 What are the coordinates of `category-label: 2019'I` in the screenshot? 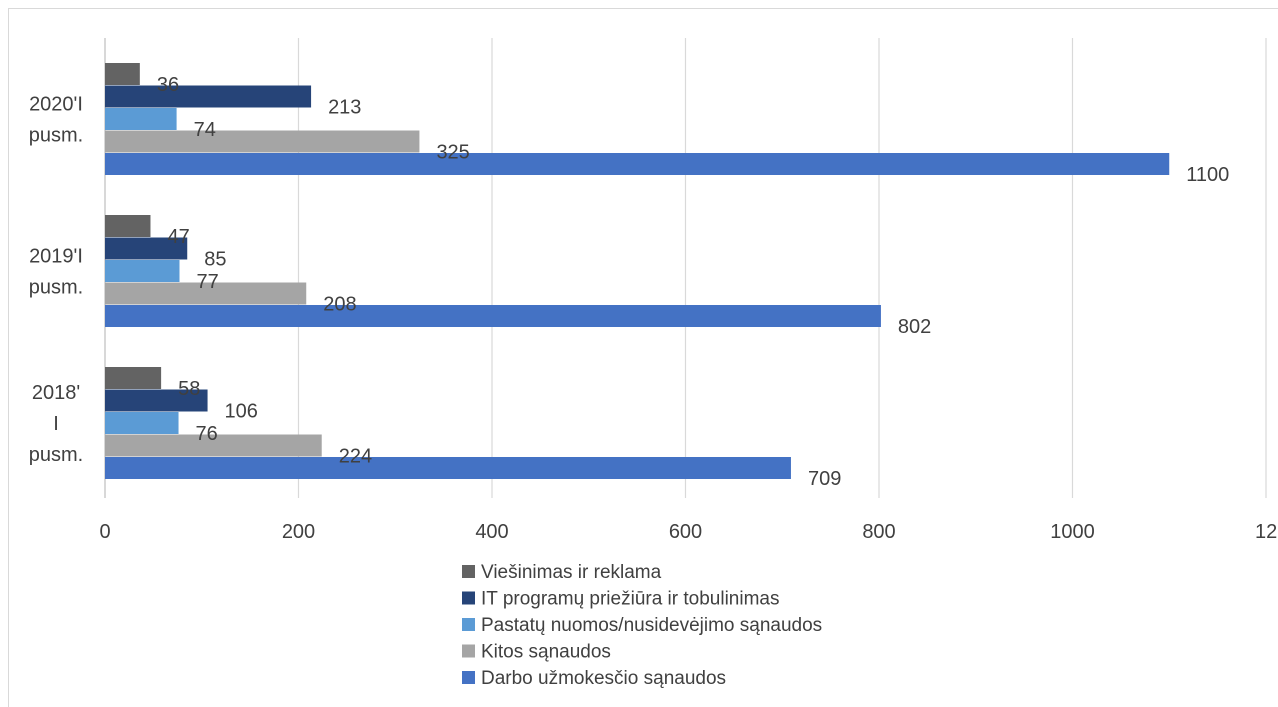 It's located at (56, 257).